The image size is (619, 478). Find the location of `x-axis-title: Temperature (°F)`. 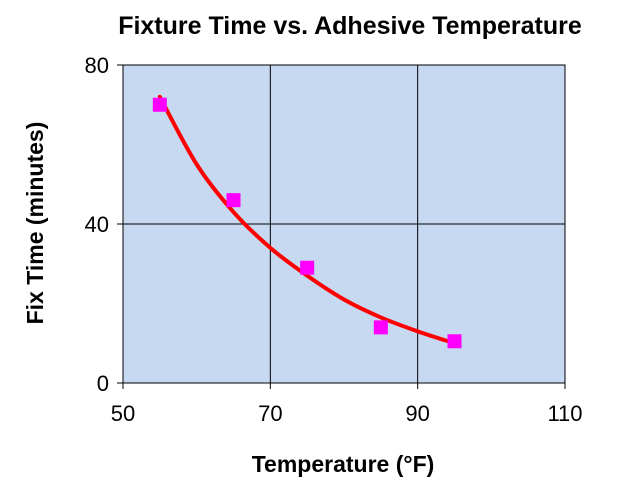

x-axis-title: Temperature (°F) is located at coordinates (343, 464).